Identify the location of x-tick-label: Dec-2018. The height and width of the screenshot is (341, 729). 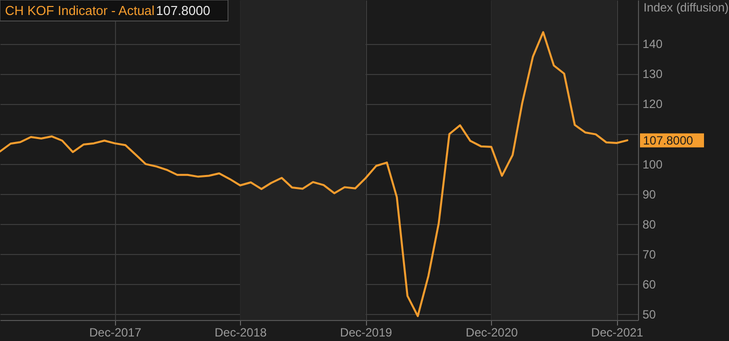
(240, 333).